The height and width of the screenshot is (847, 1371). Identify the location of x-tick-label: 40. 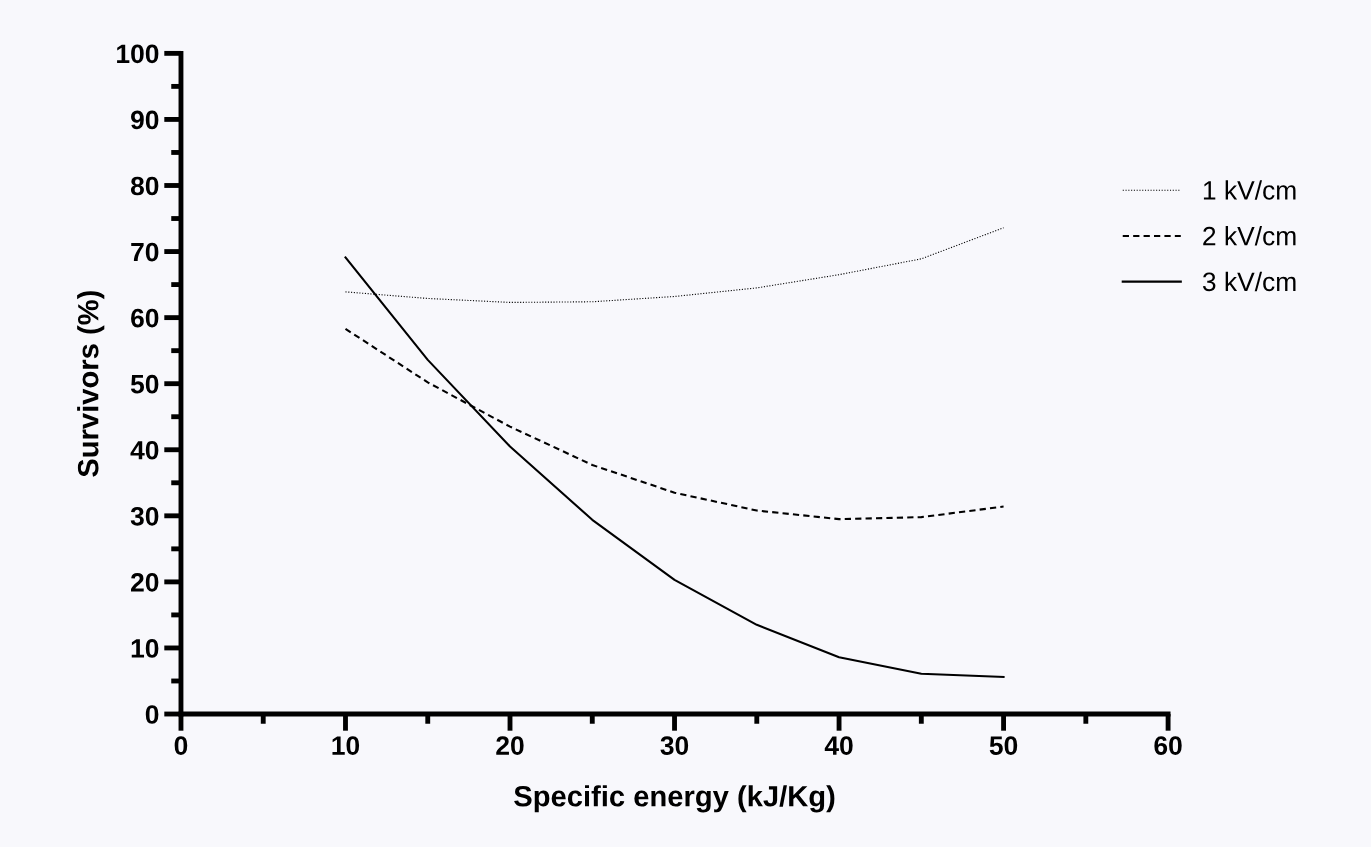
(838, 745).